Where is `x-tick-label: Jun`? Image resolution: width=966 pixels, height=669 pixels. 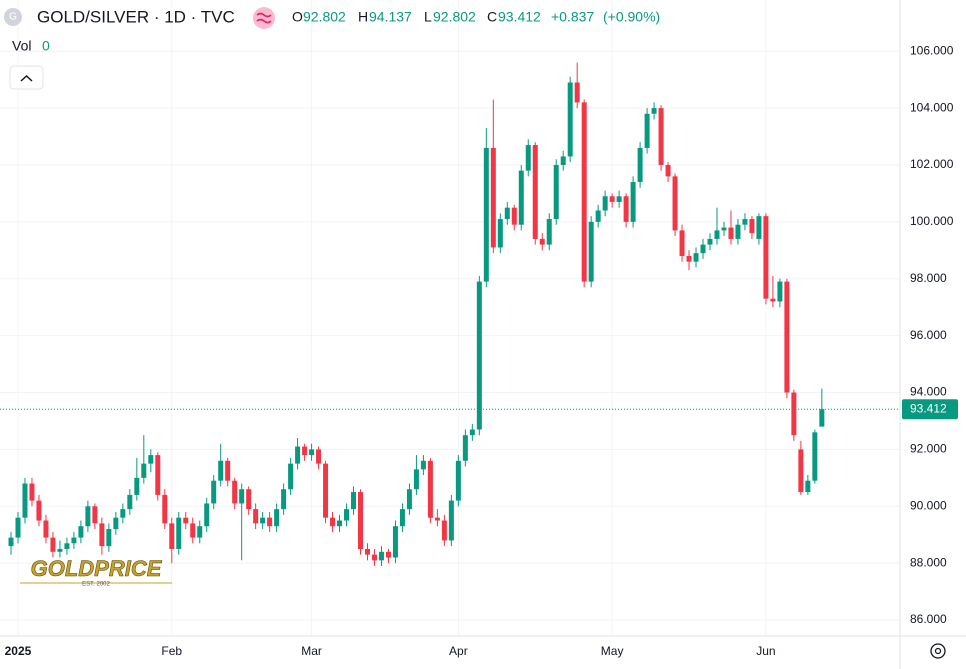 x-tick-label: Jun is located at coordinates (765, 651).